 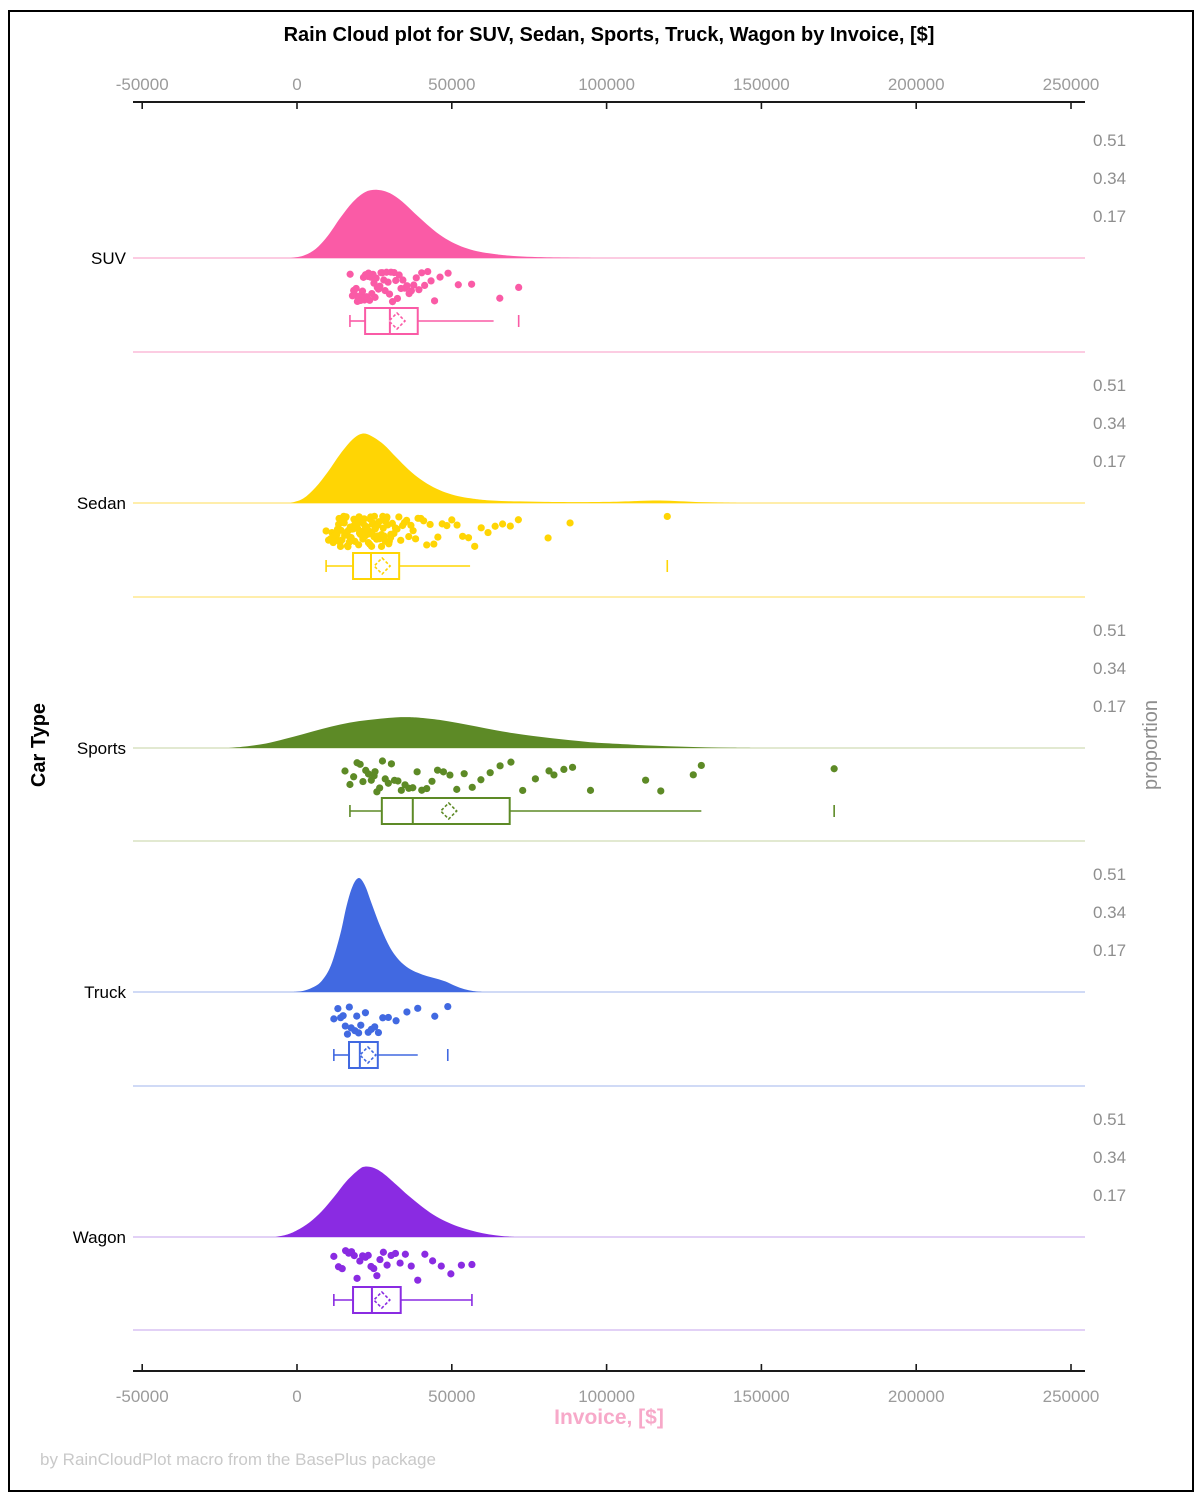 What do you see at coordinates (377, 1300) in the screenshot?
I see `box-rect` at bounding box center [377, 1300].